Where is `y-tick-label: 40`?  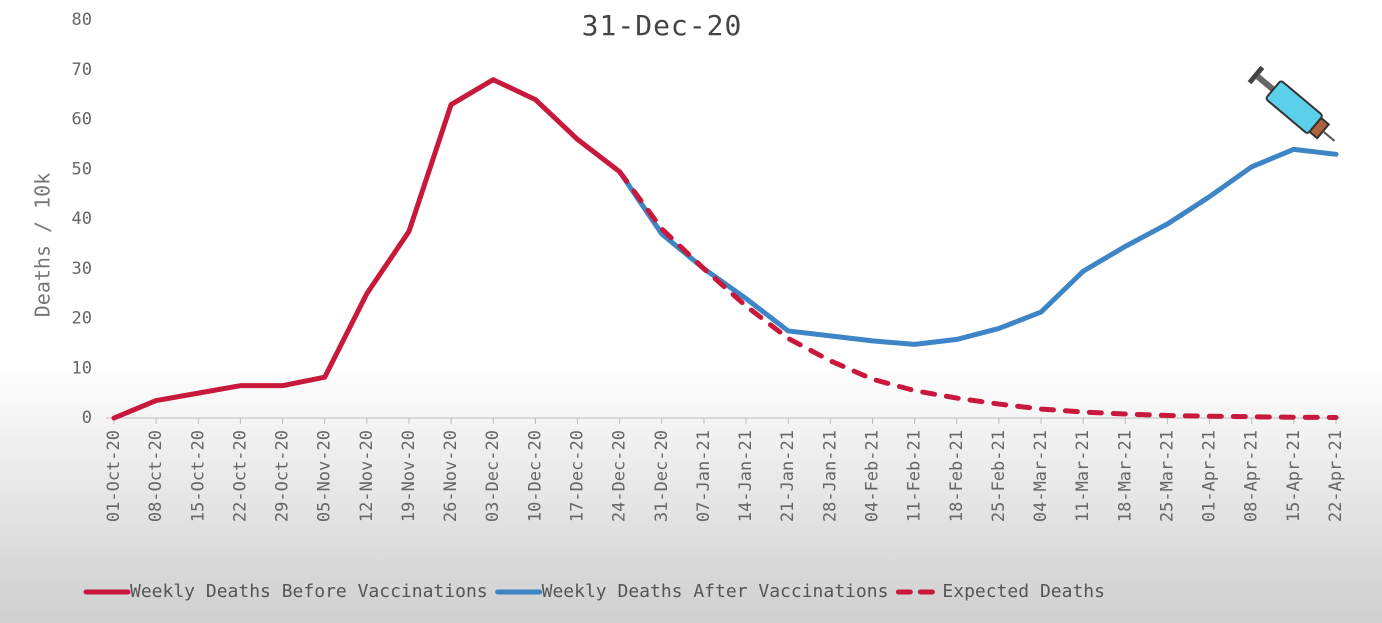
y-tick-label: 40 is located at coordinates (82, 219).